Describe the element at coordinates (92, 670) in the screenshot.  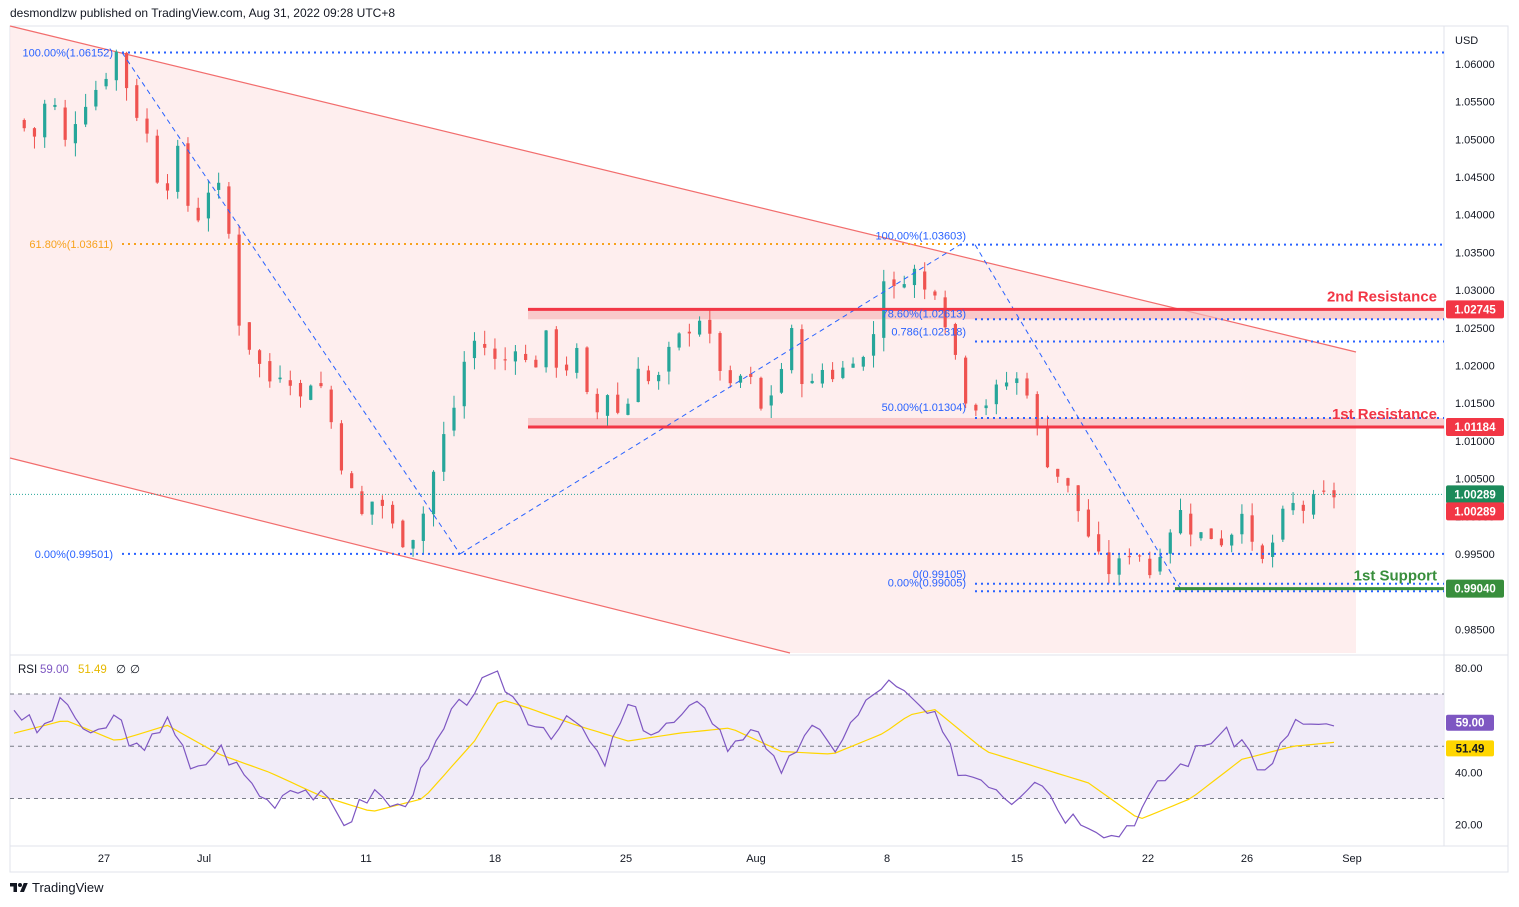
I see `rsi-legend-ma-value: 51.49` at that location.